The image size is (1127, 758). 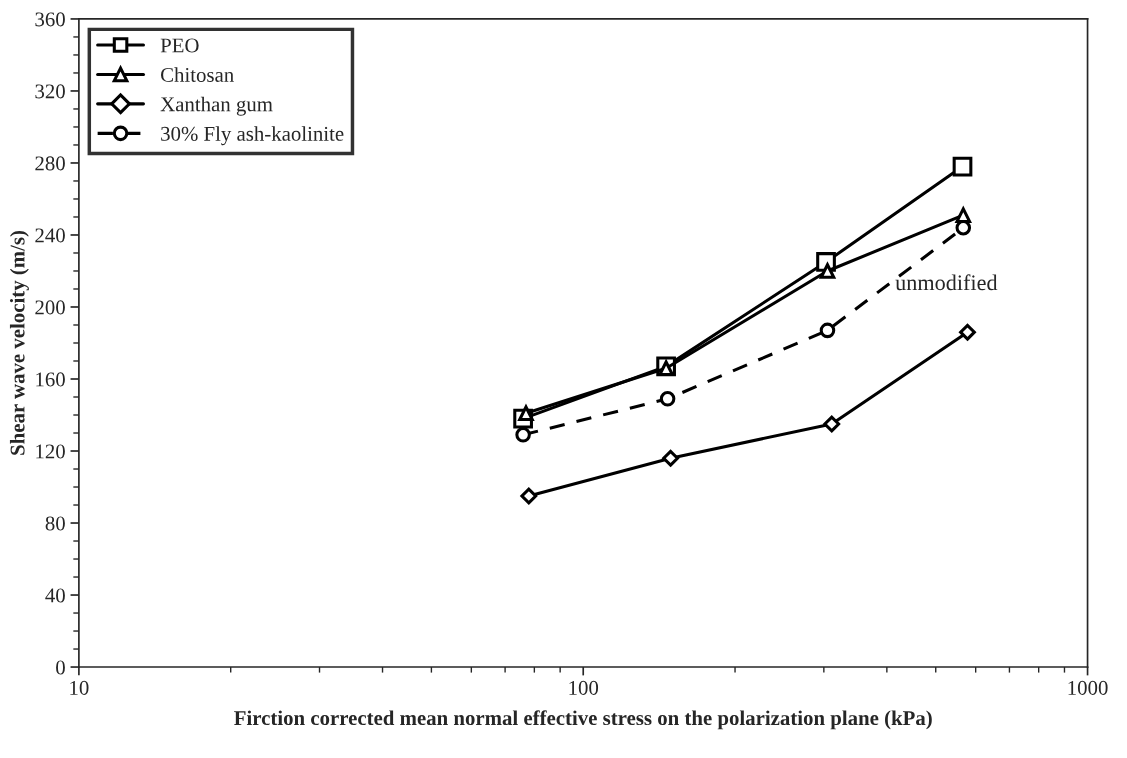 I want to click on annotation: unmodified, so click(x=946, y=282).